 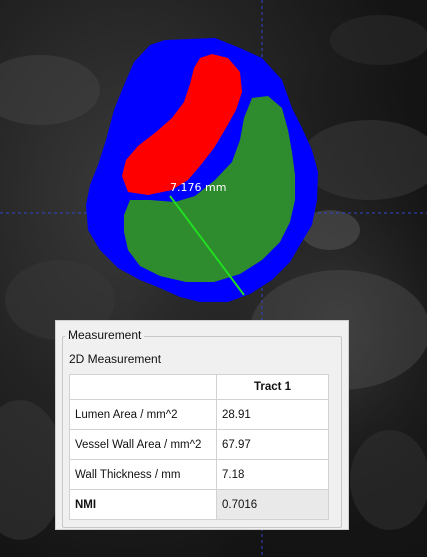 I want to click on row-label-nmi: NMI, so click(x=143, y=504).